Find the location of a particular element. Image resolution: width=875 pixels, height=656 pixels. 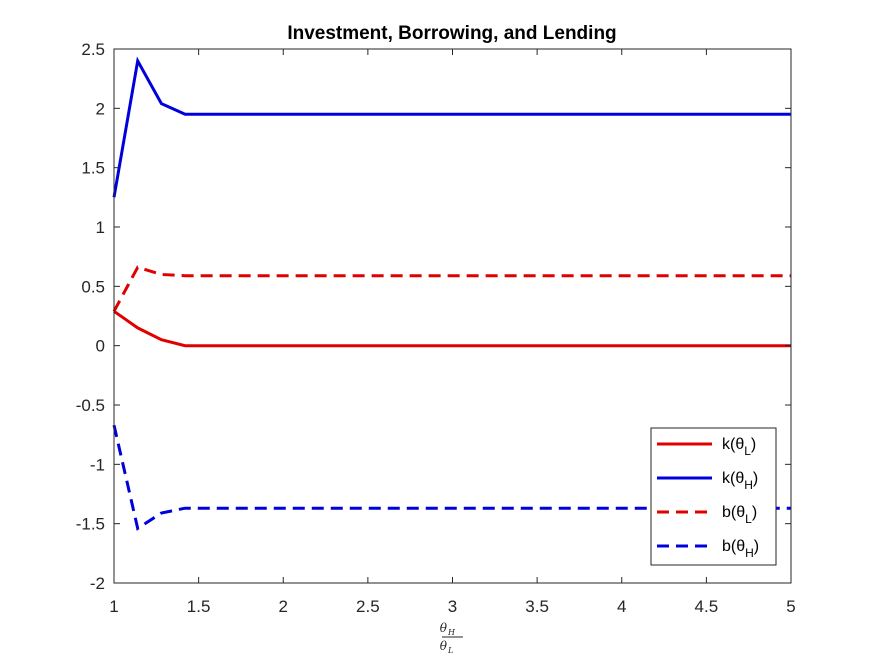

legend-items: k(θL) k(θH) b(θL) b(θH) is located at coordinates (708, 498).